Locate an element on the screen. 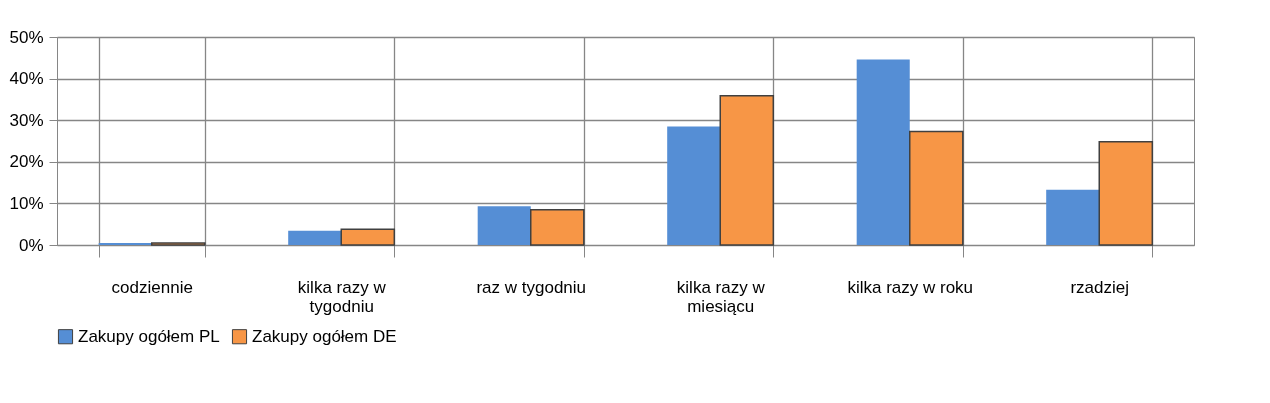 This screenshot has height=403, width=1270. x-tick-label: kilka razy w miesiącu is located at coordinates (721, 296).